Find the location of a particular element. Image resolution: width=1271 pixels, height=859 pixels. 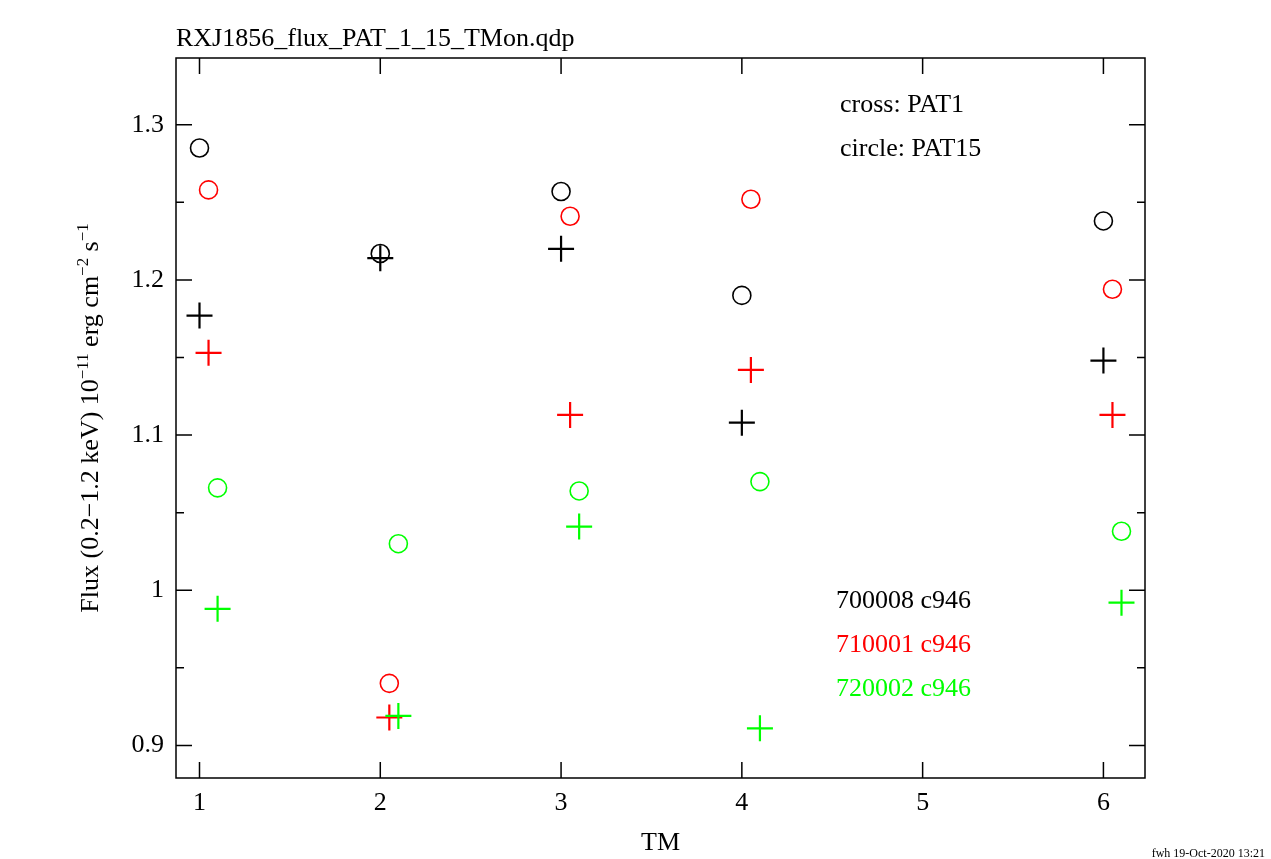

x-tick-label: 4 is located at coordinates (742, 802).